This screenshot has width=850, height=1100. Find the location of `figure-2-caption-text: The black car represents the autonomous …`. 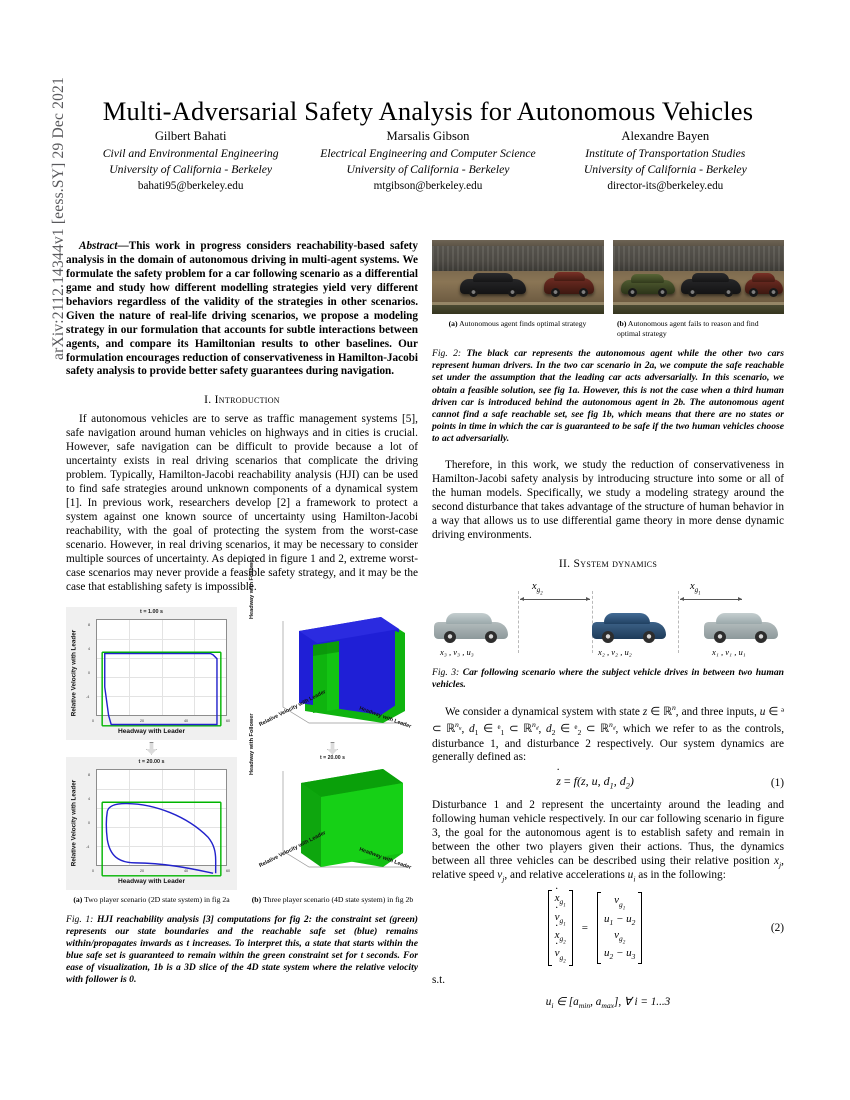

figure-2-caption-text: The black car represents the autonomous … is located at coordinates (608, 396).